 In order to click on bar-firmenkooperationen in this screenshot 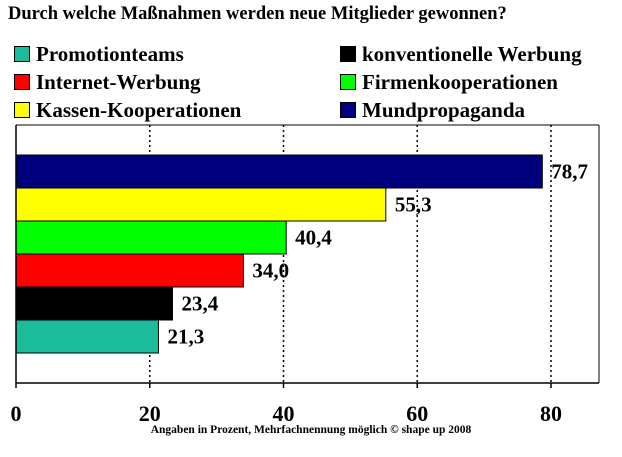, I will do `click(151, 237)`.